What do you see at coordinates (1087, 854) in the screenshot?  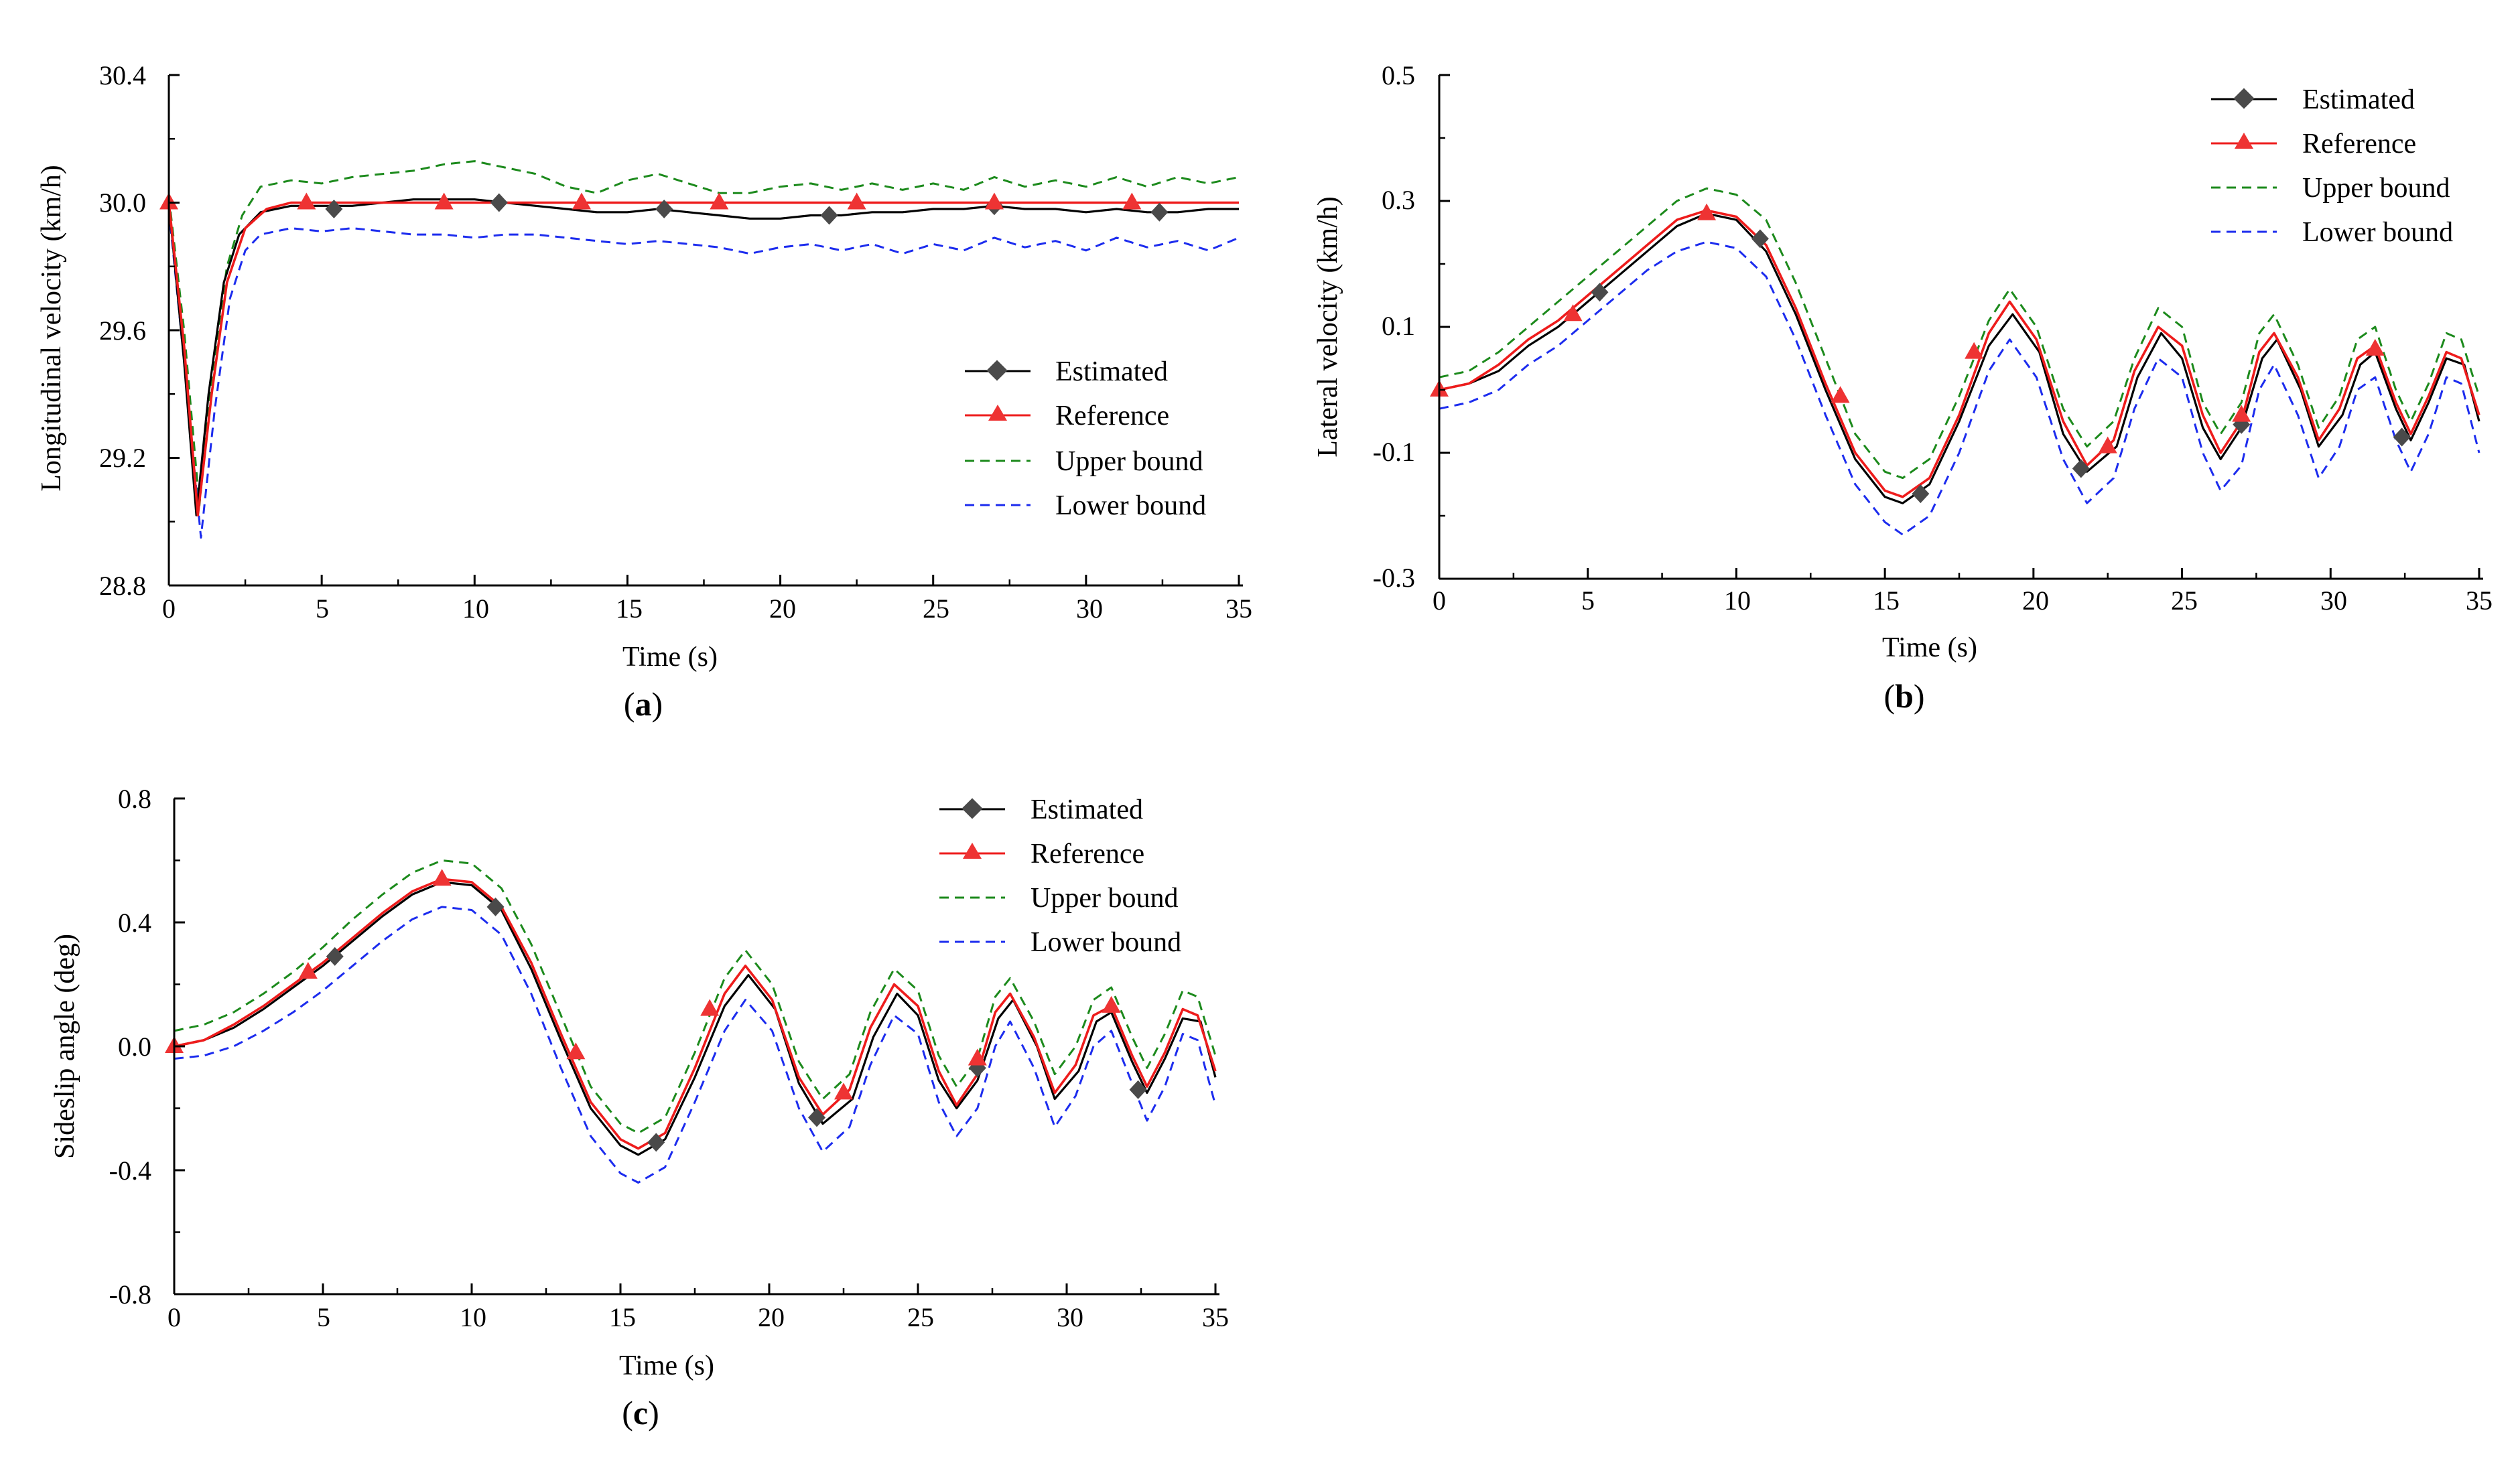 I see `panel-c-legend-reference: Reference` at bounding box center [1087, 854].